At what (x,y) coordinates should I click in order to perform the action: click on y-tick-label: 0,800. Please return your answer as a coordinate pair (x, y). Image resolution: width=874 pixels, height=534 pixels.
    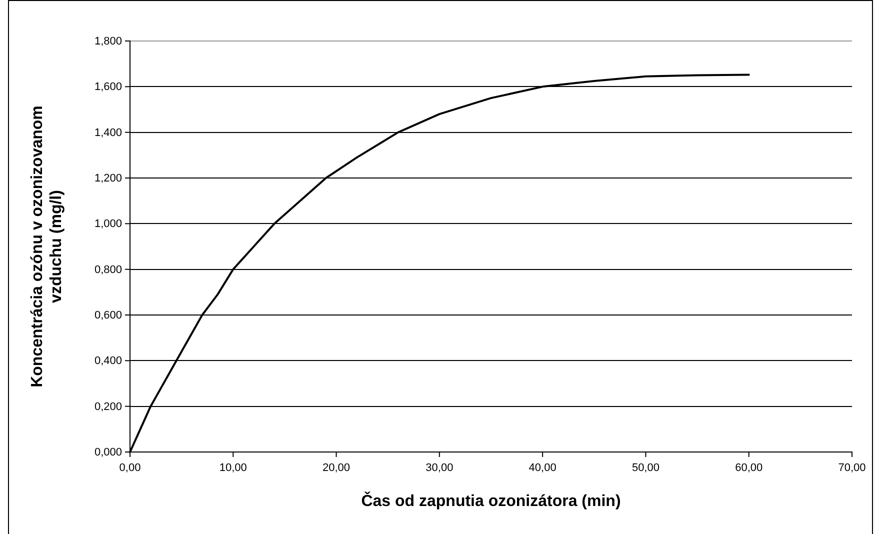
    Looking at the image, I should click on (108, 270).